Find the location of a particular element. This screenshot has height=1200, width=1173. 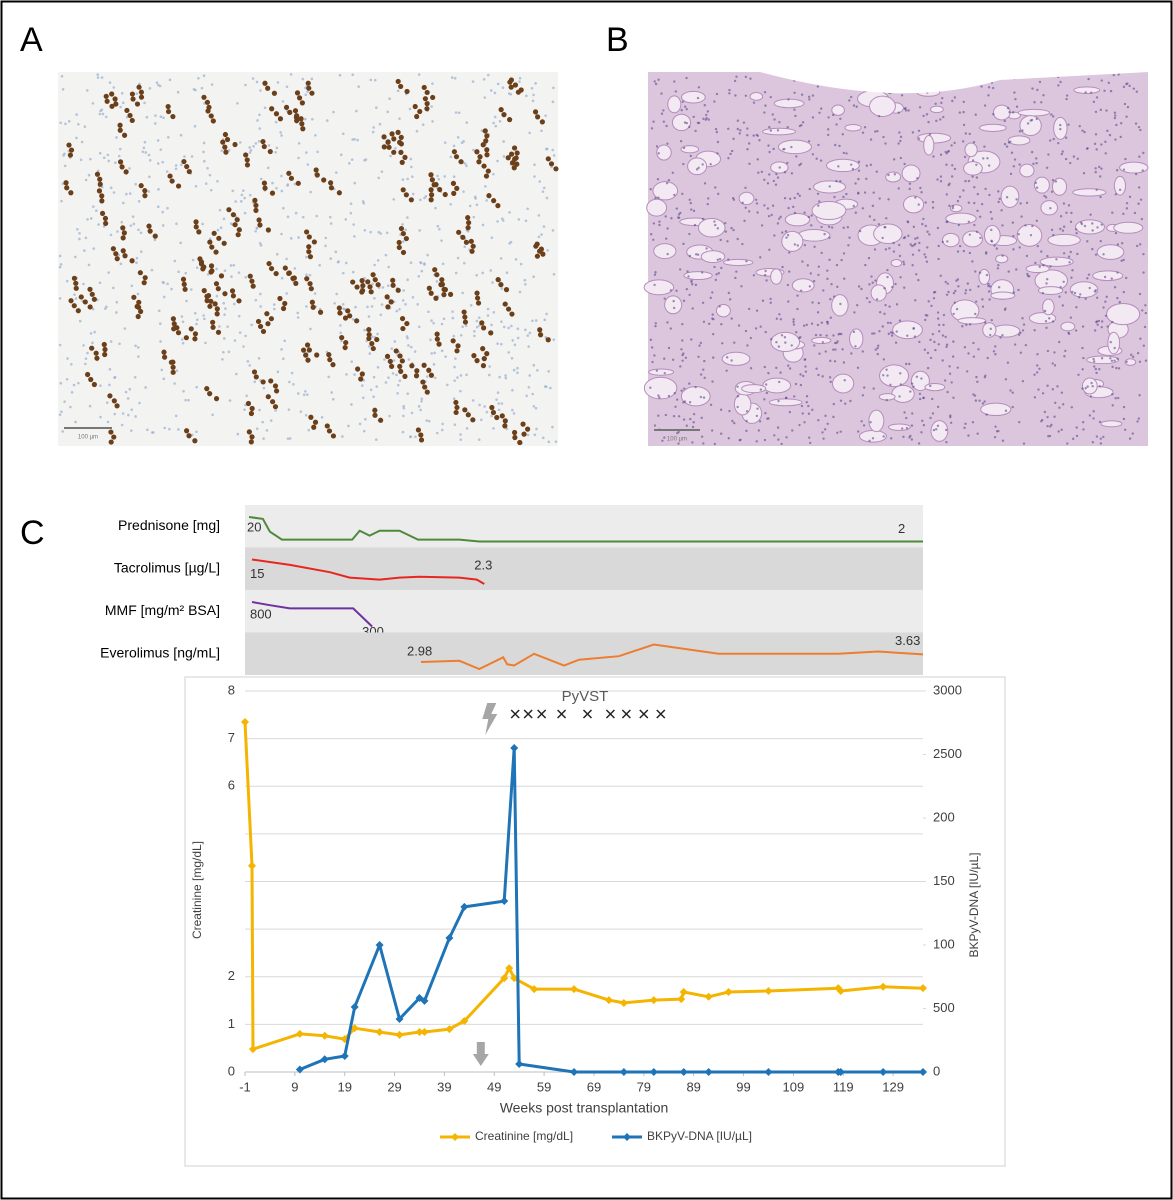

y-tick-label: 8 is located at coordinates (231, 689).